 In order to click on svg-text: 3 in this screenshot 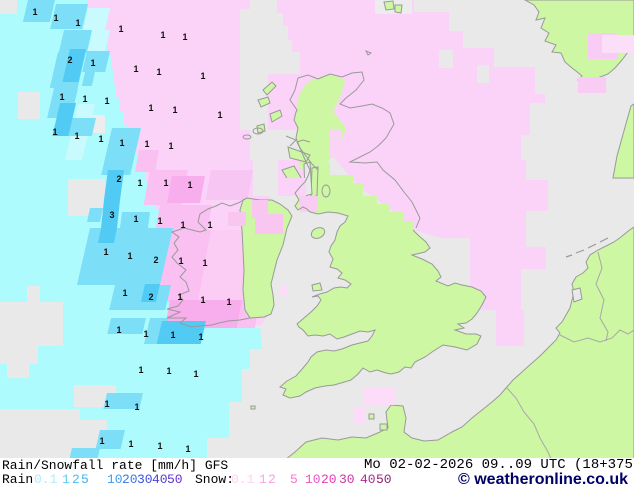, I will do `click(111, 215)`.